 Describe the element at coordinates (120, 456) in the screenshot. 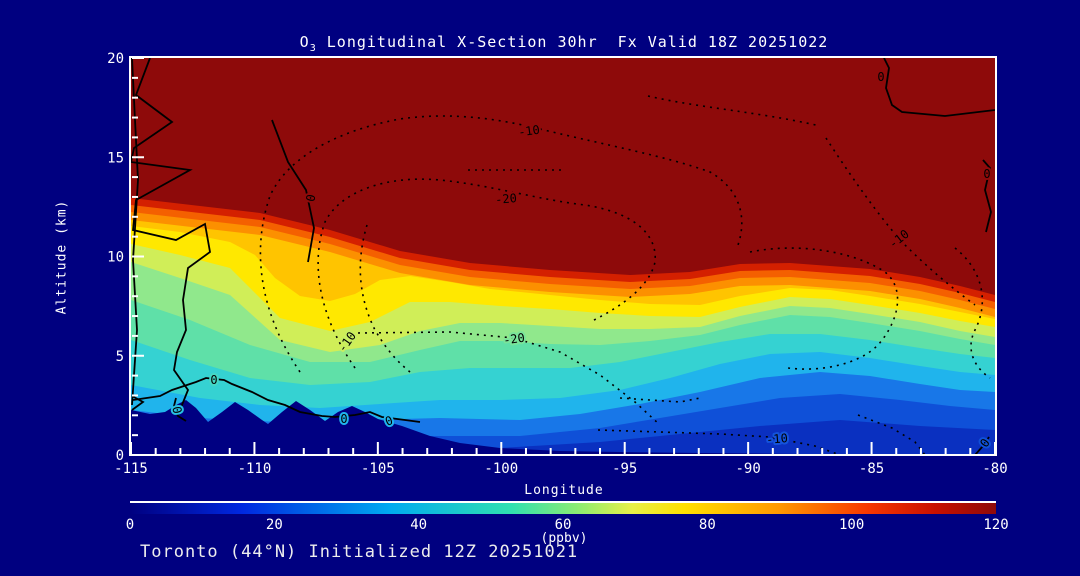

I see `y-tick-label: 0` at that location.